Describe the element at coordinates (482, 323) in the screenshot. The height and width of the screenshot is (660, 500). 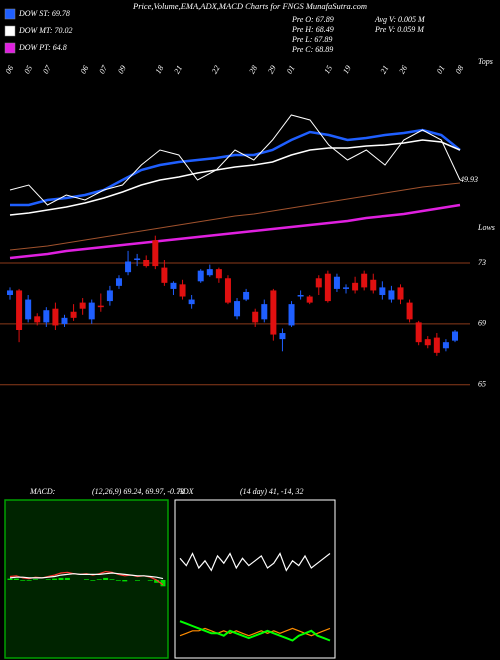
I see `y-tick-label: 69` at that location.